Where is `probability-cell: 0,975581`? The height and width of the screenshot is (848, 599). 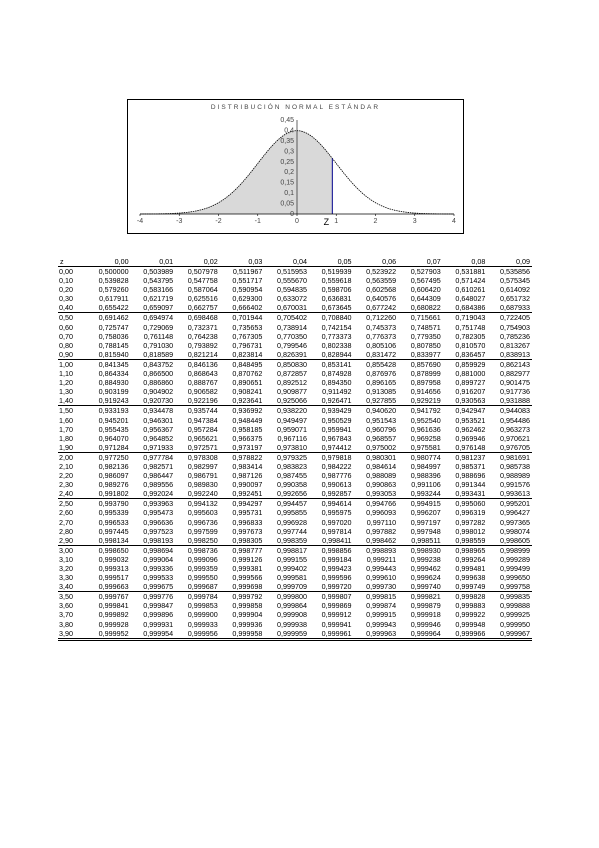
probability-cell: 0,975581 is located at coordinates (420, 447).